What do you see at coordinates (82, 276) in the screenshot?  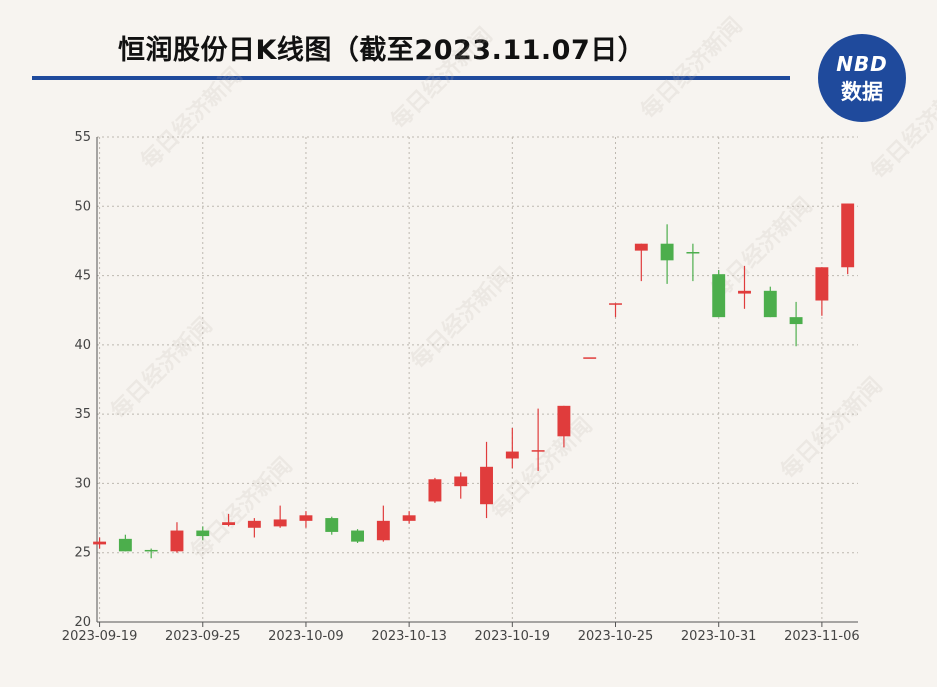 I see `y-tick-label: 45` at bounding box center [82, 276].